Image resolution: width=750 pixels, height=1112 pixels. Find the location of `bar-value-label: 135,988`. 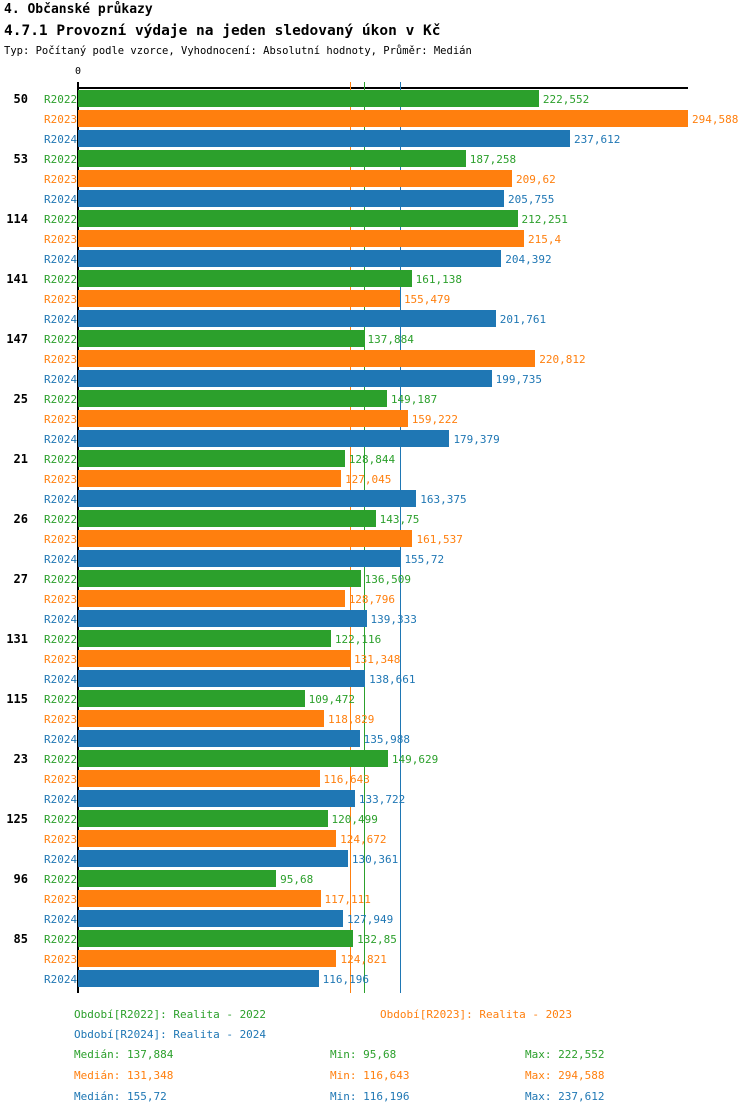

bar-value-label: 135,988 is located at coordinates (386, 739).